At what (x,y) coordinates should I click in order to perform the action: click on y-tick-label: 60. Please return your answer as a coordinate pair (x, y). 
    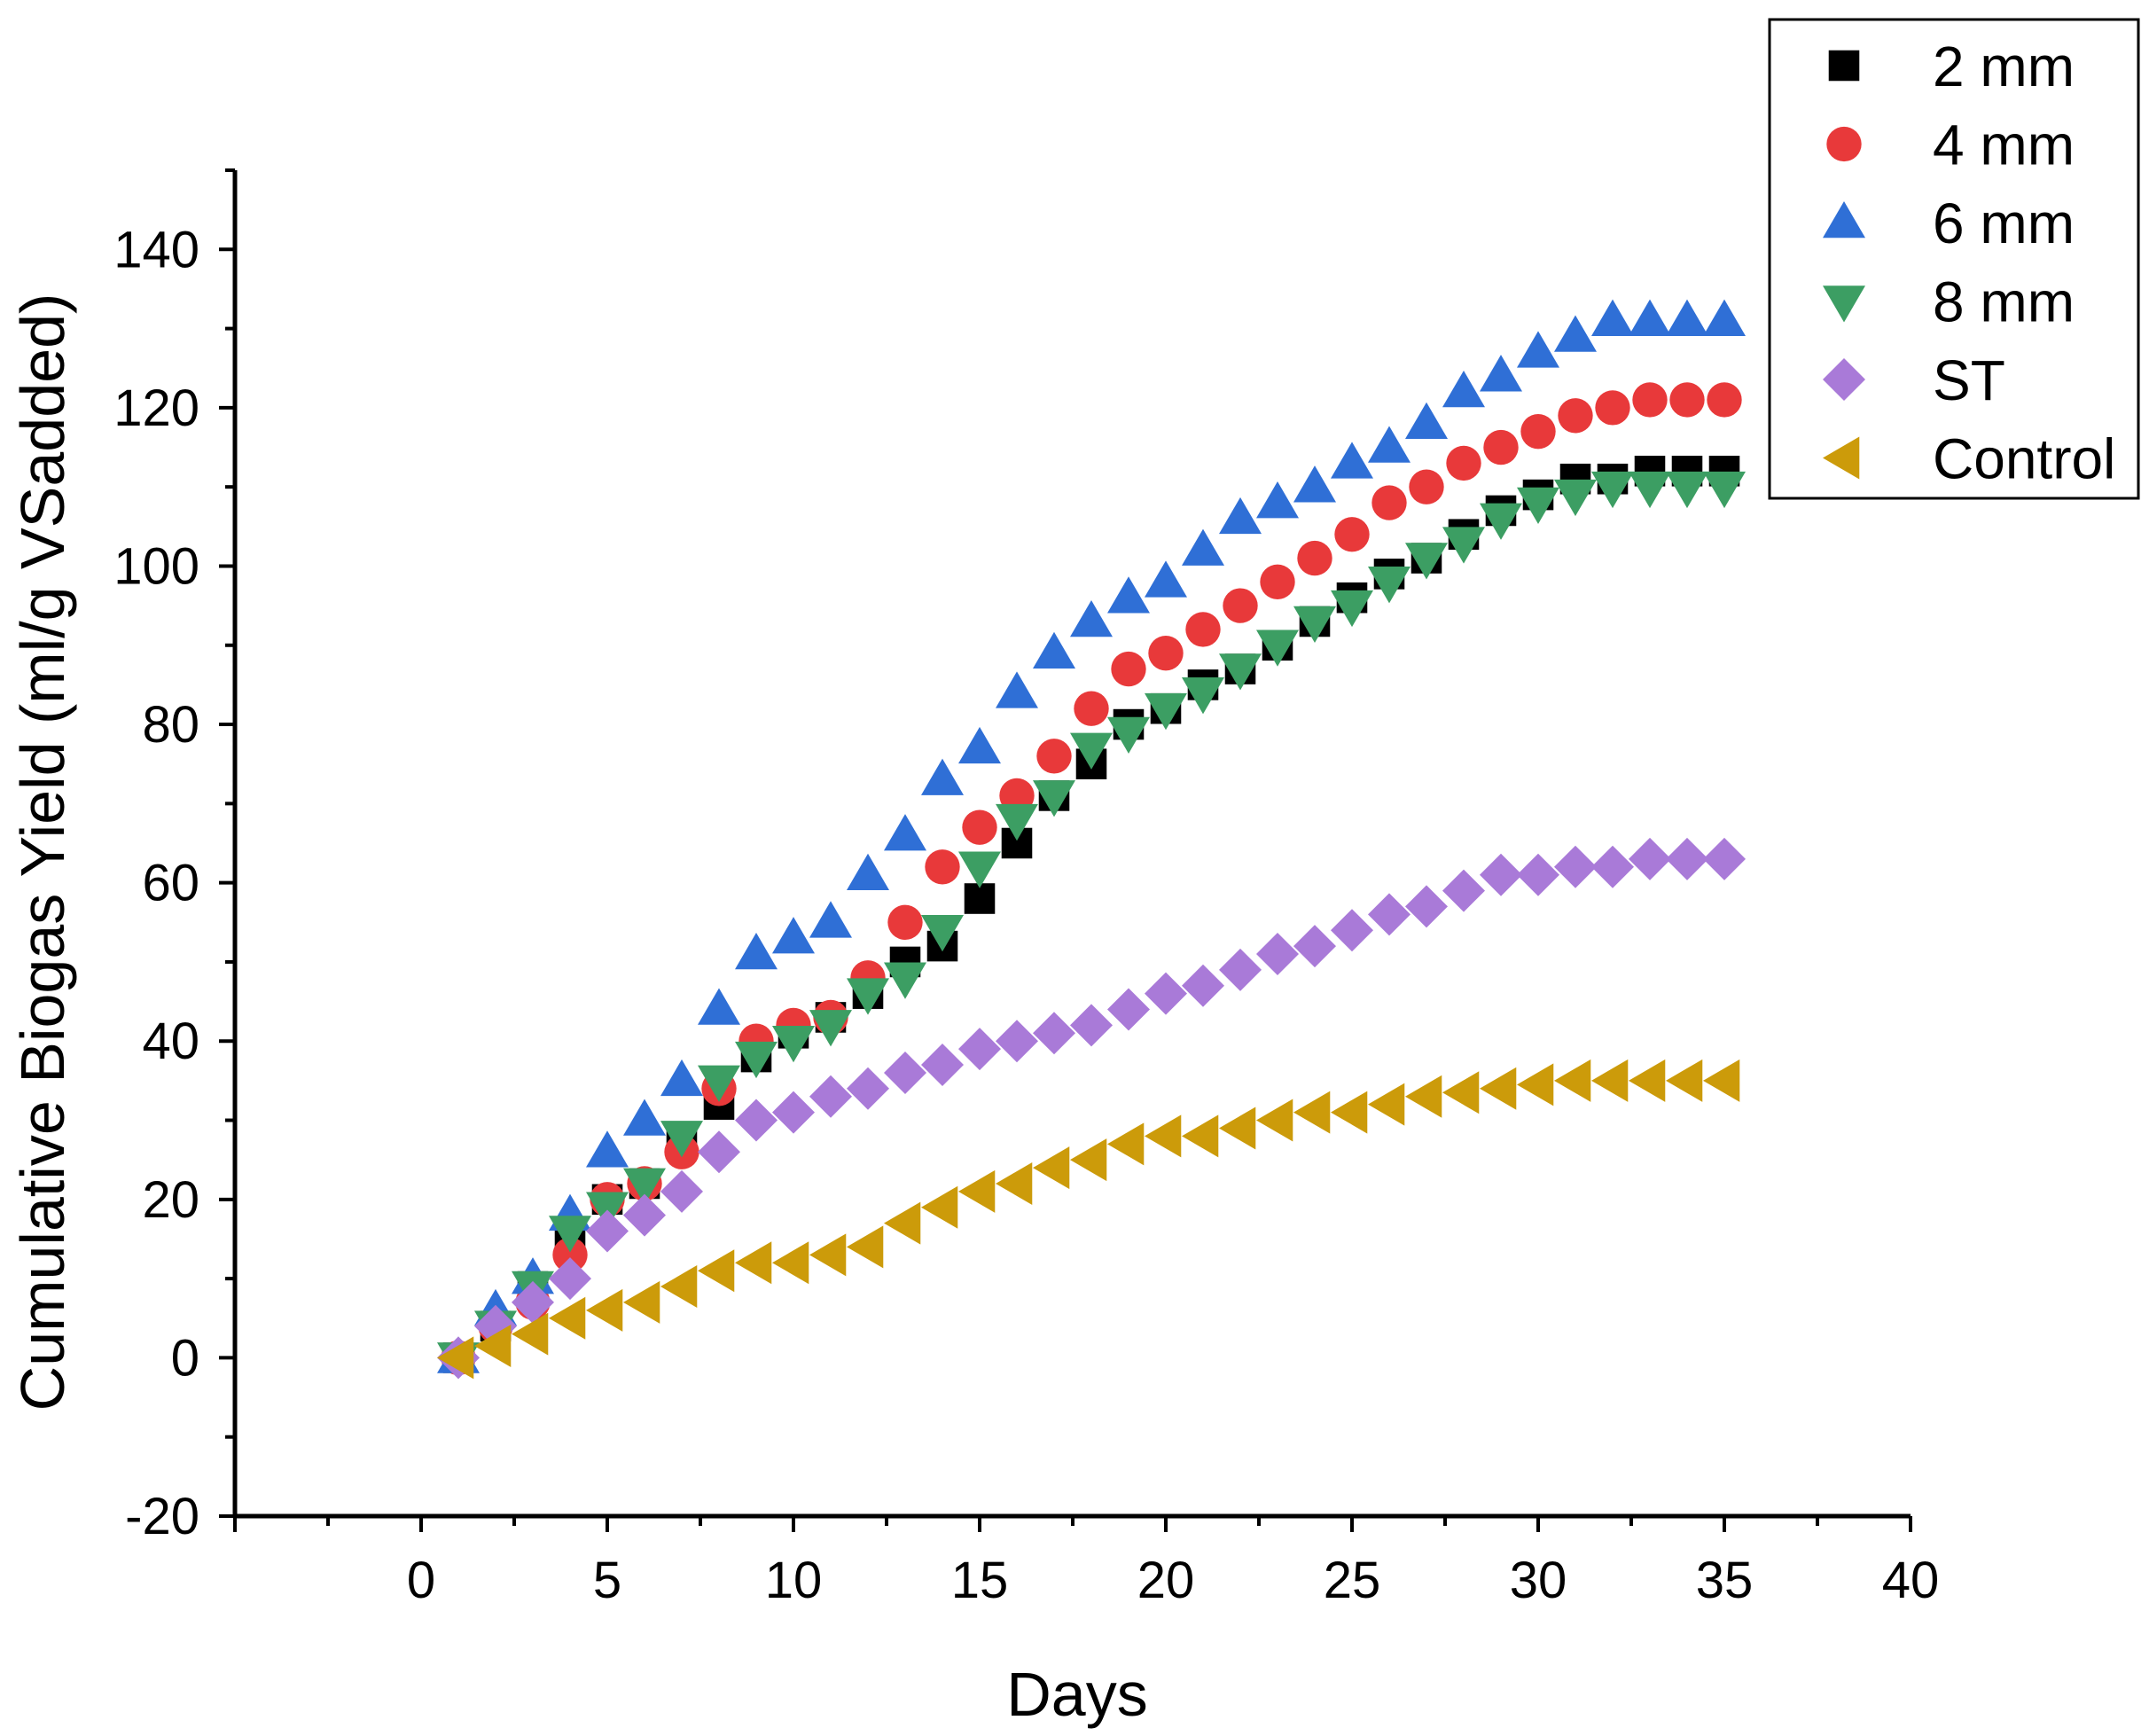
    Looking at the image, I should click on (170, 883).